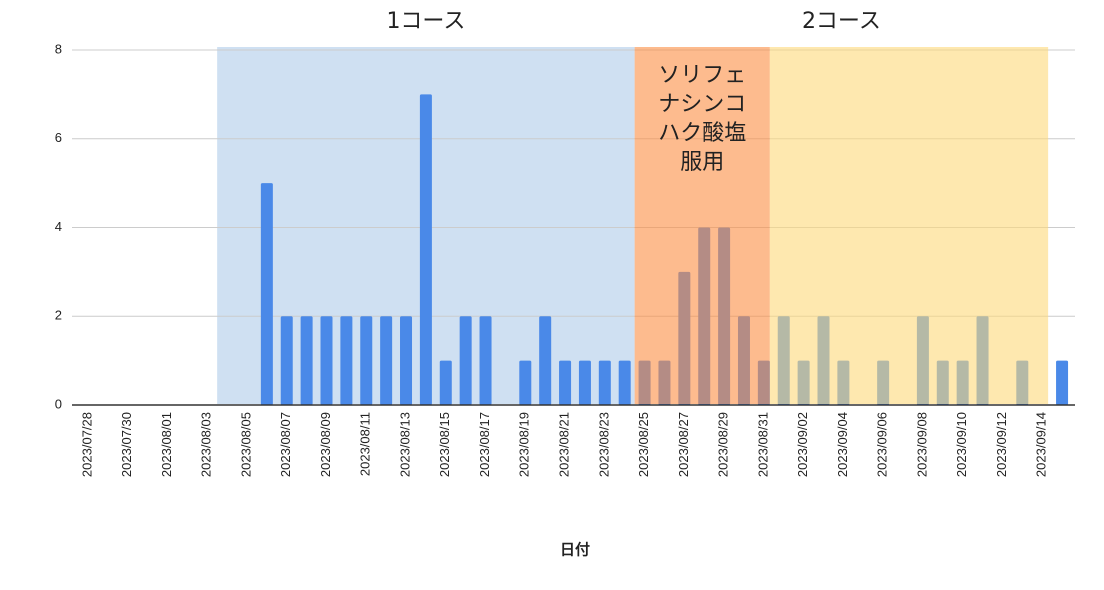  What do you see at coordinates (206, 444) in the screenshot?
I see `x-tick-label: 2023/08/03` at bounding box center [206, 444].